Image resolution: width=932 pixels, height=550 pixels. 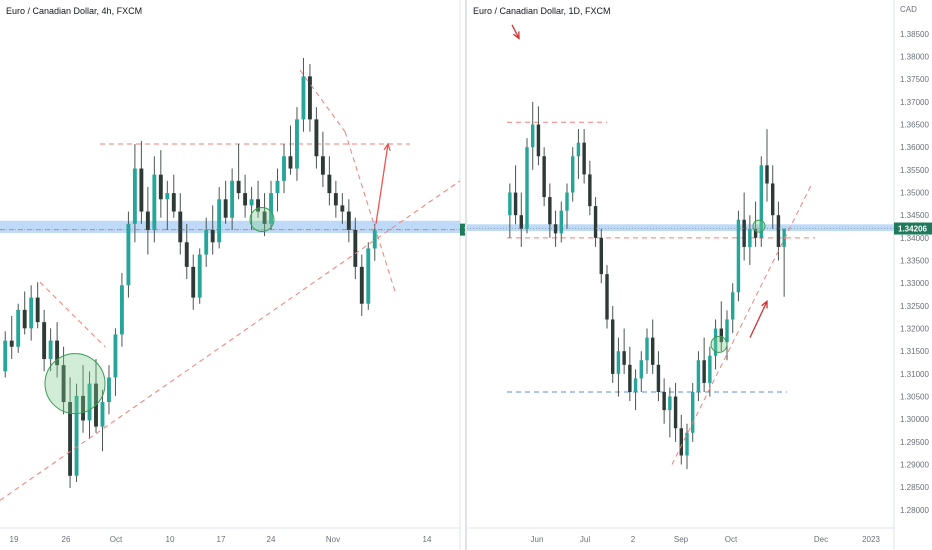 What do you see at coordinates (821, 539) in the screenshot?
I see `time-tick-label: Dec` at bounding box center [821, 539].